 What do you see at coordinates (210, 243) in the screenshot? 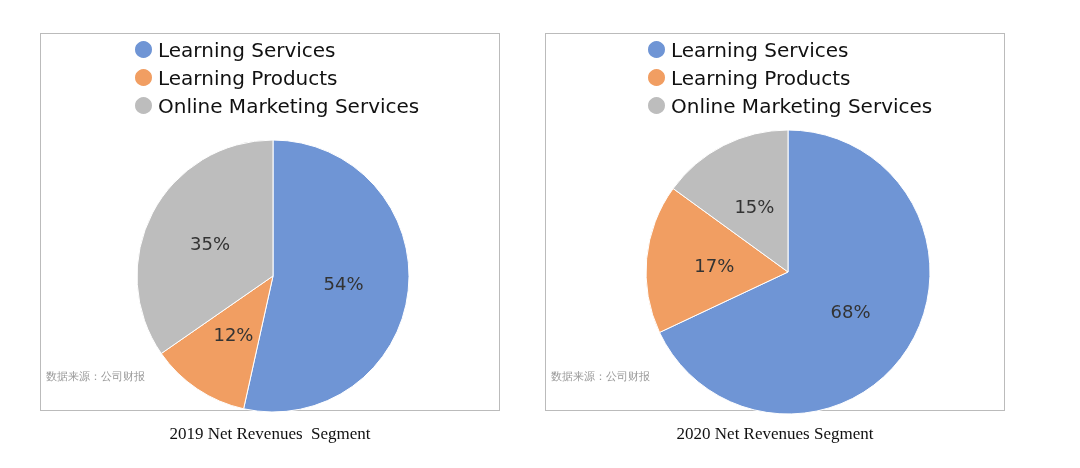
I see `data-label: 35%` at bounding box center [210, 243].